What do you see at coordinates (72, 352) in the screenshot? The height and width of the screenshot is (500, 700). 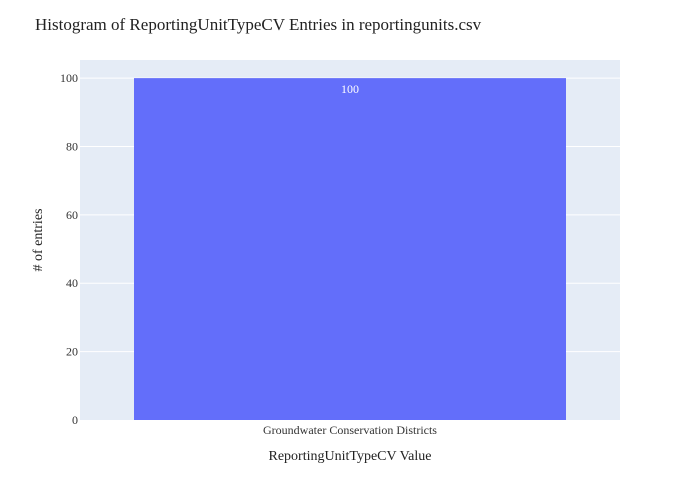 I see `y-tick-label: 20` at bounding box center [72, 352].